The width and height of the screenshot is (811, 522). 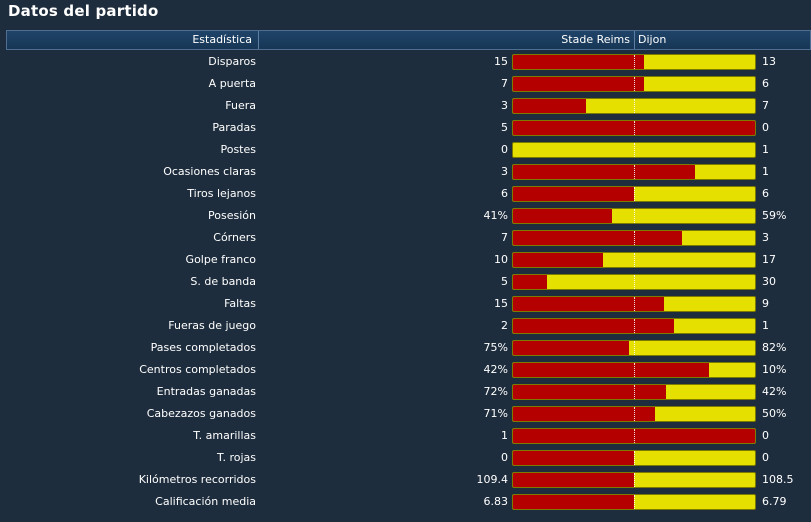 What do you see at coordinates (203, 347) in the screenshot?
I see `stat-label: Pases completados` at bounding box center [203, 347].